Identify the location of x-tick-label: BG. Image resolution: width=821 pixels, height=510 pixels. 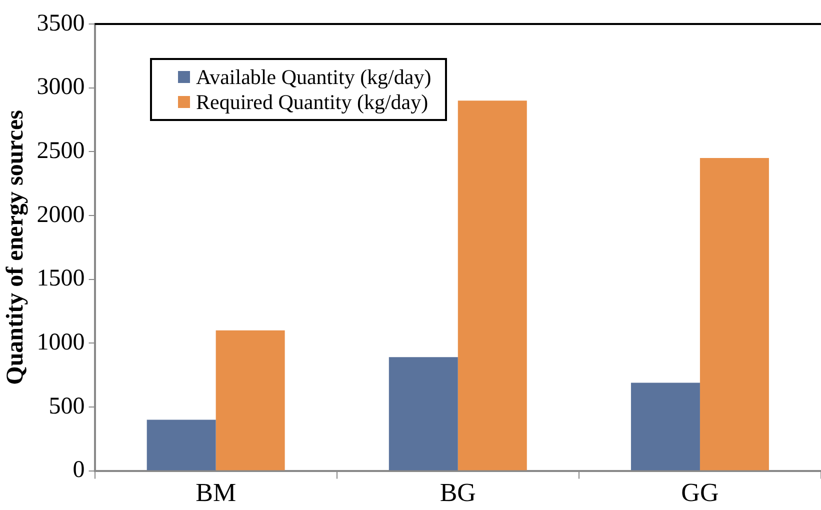
(458, 493).